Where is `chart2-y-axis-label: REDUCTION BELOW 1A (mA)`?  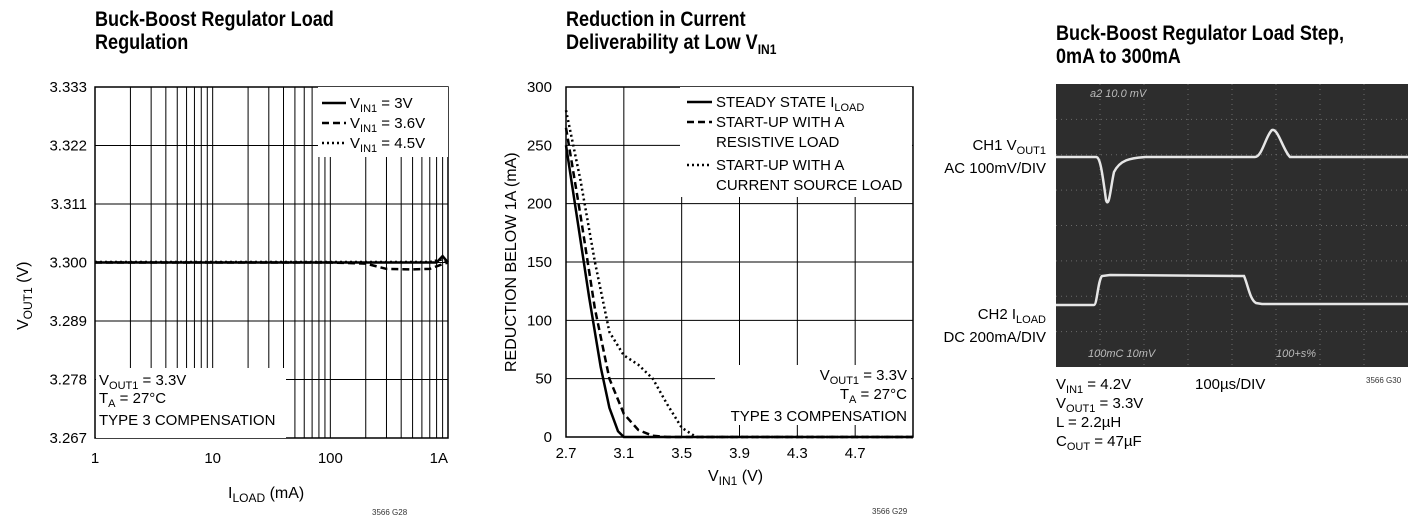
chart2-y-axis-label: REDUCTION BELOW 1A (mA) is located at coordinates (511, 262).